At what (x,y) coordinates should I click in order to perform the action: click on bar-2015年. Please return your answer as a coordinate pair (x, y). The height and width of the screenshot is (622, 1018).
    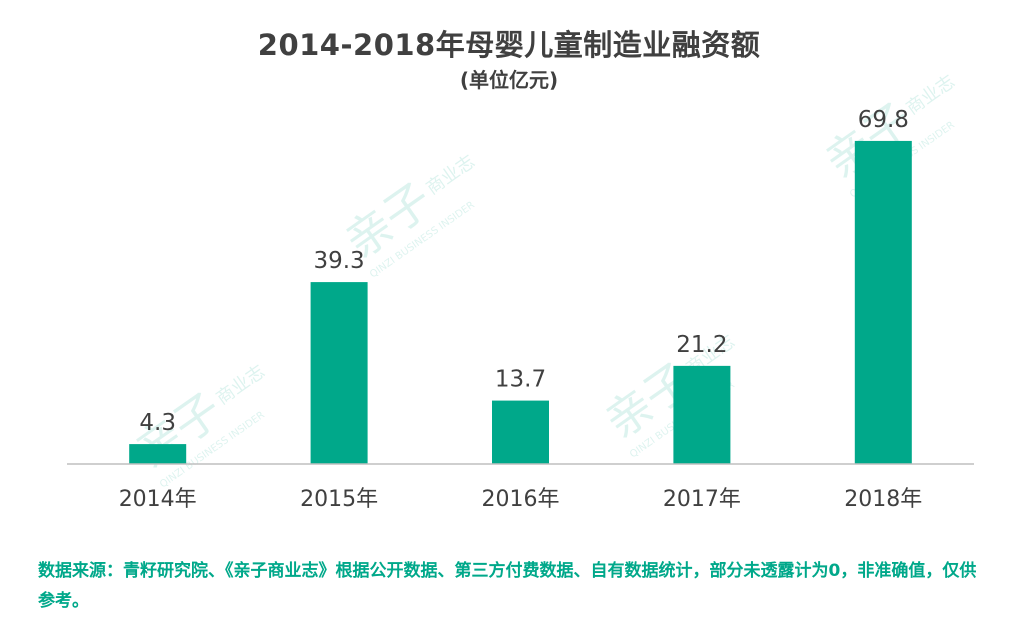
    Looking at the image, I should click on (339, 373).